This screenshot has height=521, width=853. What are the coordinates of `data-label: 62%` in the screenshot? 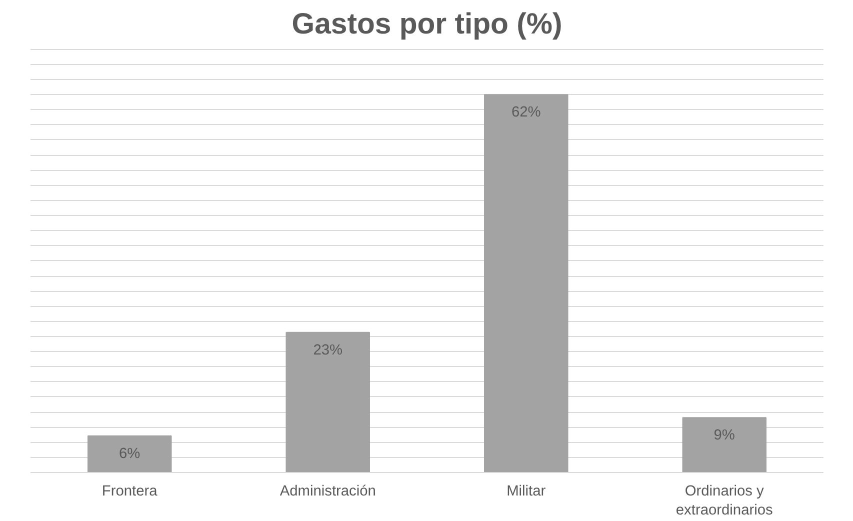 It's located at (526, 112).